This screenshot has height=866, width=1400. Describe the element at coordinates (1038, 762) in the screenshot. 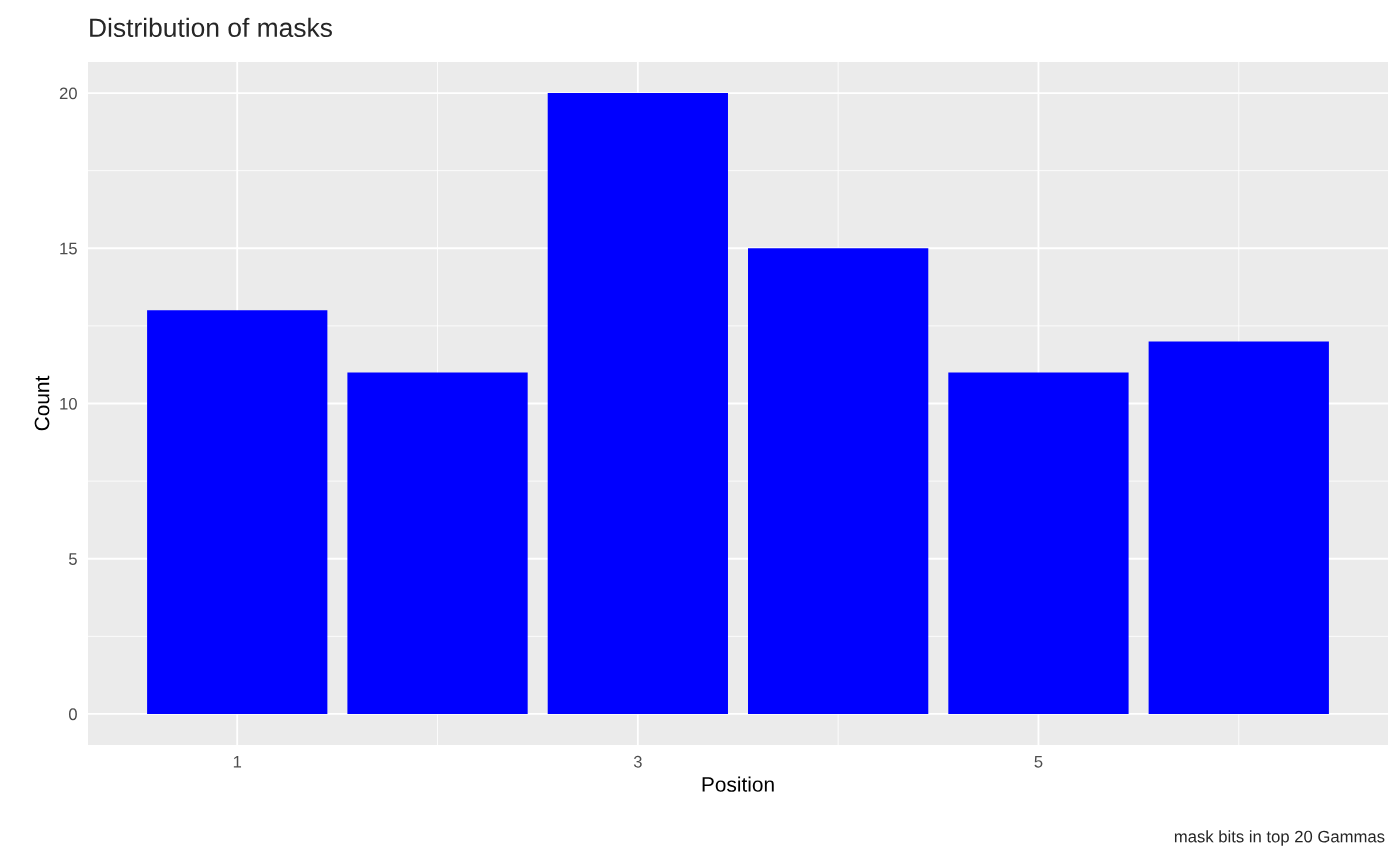

I see `x-tick-label: 5` at that location.